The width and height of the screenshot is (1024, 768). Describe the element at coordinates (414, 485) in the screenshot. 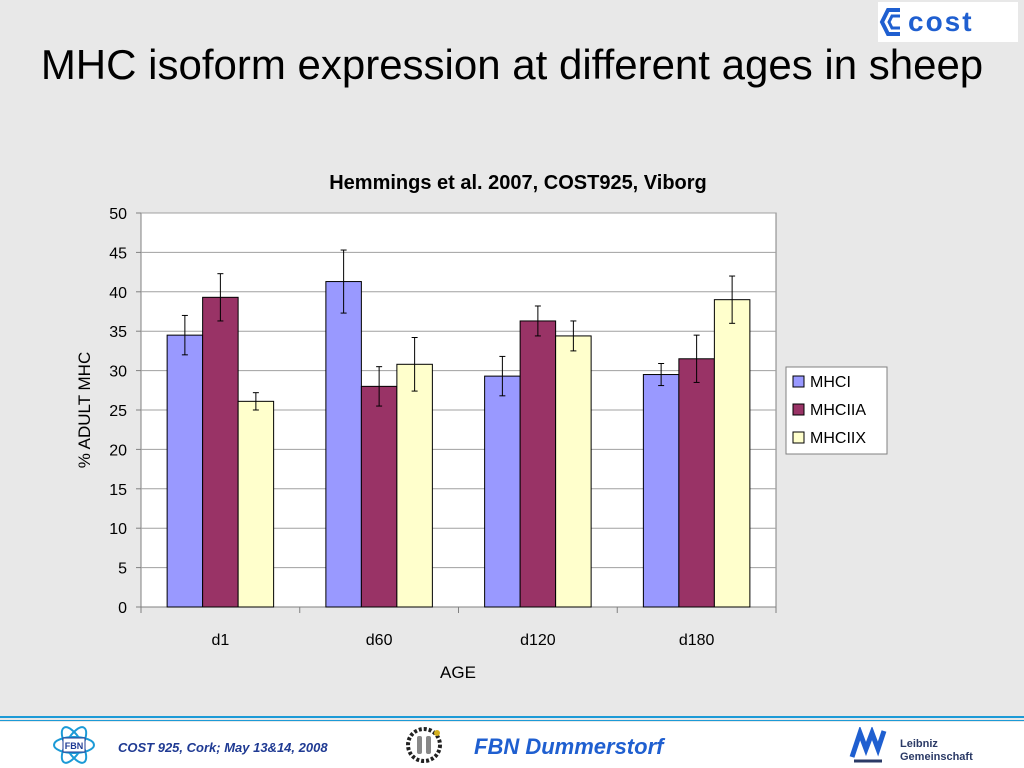

I see `bar-mhciix-d60` at that location.